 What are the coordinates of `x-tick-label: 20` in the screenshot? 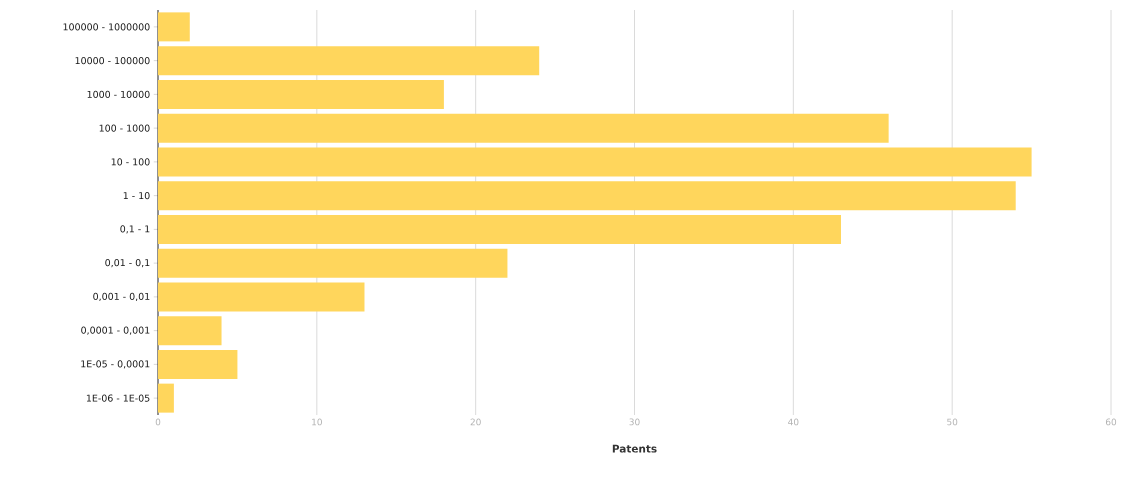 It's located at (475, 422).